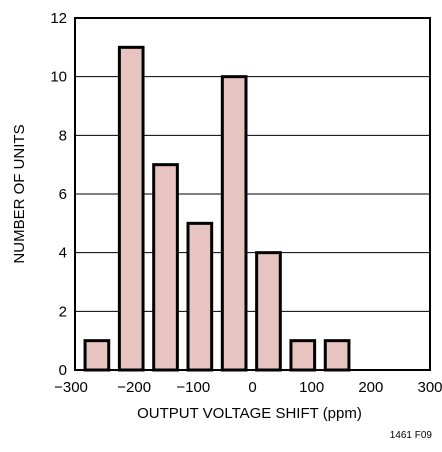  I want to click on y-axis-title: NUMBER OF UNITS, so click(19, 193).